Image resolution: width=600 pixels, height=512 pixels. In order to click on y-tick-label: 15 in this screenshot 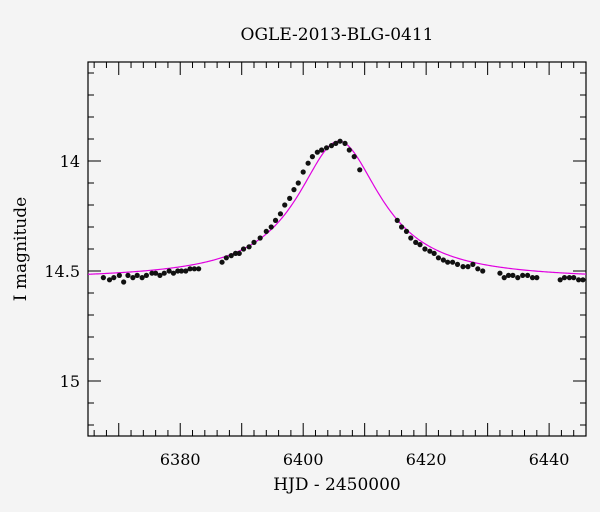, I will do `click(70, 381)`.